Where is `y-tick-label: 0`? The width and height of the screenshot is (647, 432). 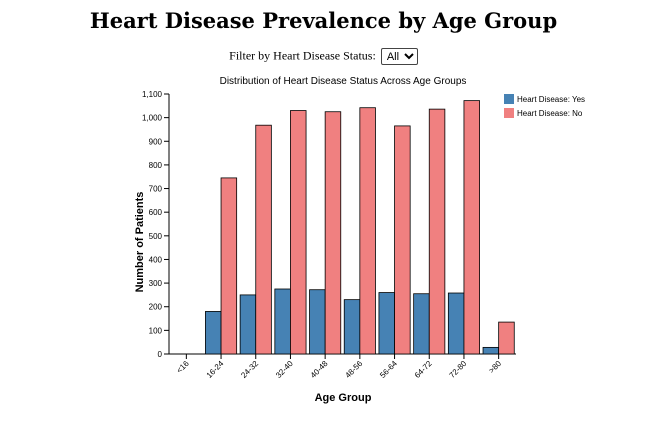 y-tick-label: 0 is located at coordinates (160, 354).